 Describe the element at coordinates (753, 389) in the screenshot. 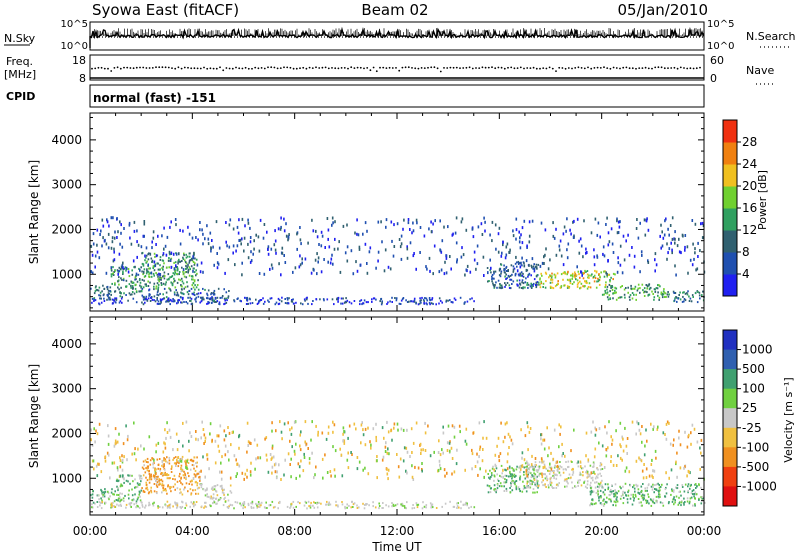

I see `colorbar-tick-label: 100` at that location.